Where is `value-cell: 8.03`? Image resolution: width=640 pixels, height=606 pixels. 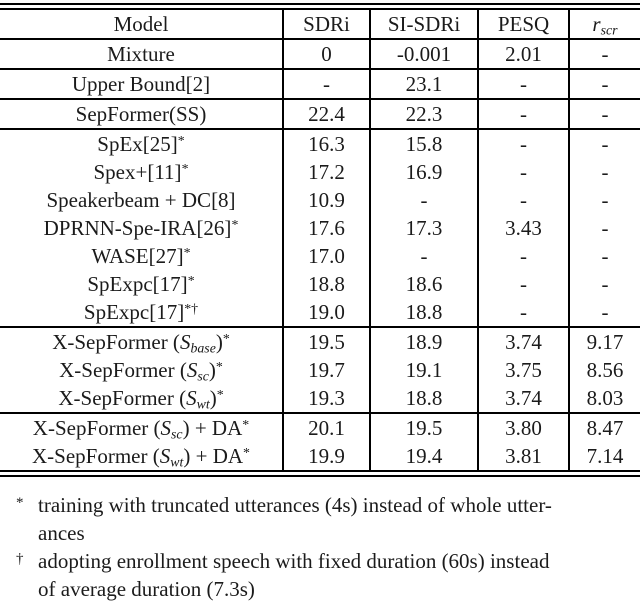 value-cell: 8.03 is located at coordinates (604, 399).